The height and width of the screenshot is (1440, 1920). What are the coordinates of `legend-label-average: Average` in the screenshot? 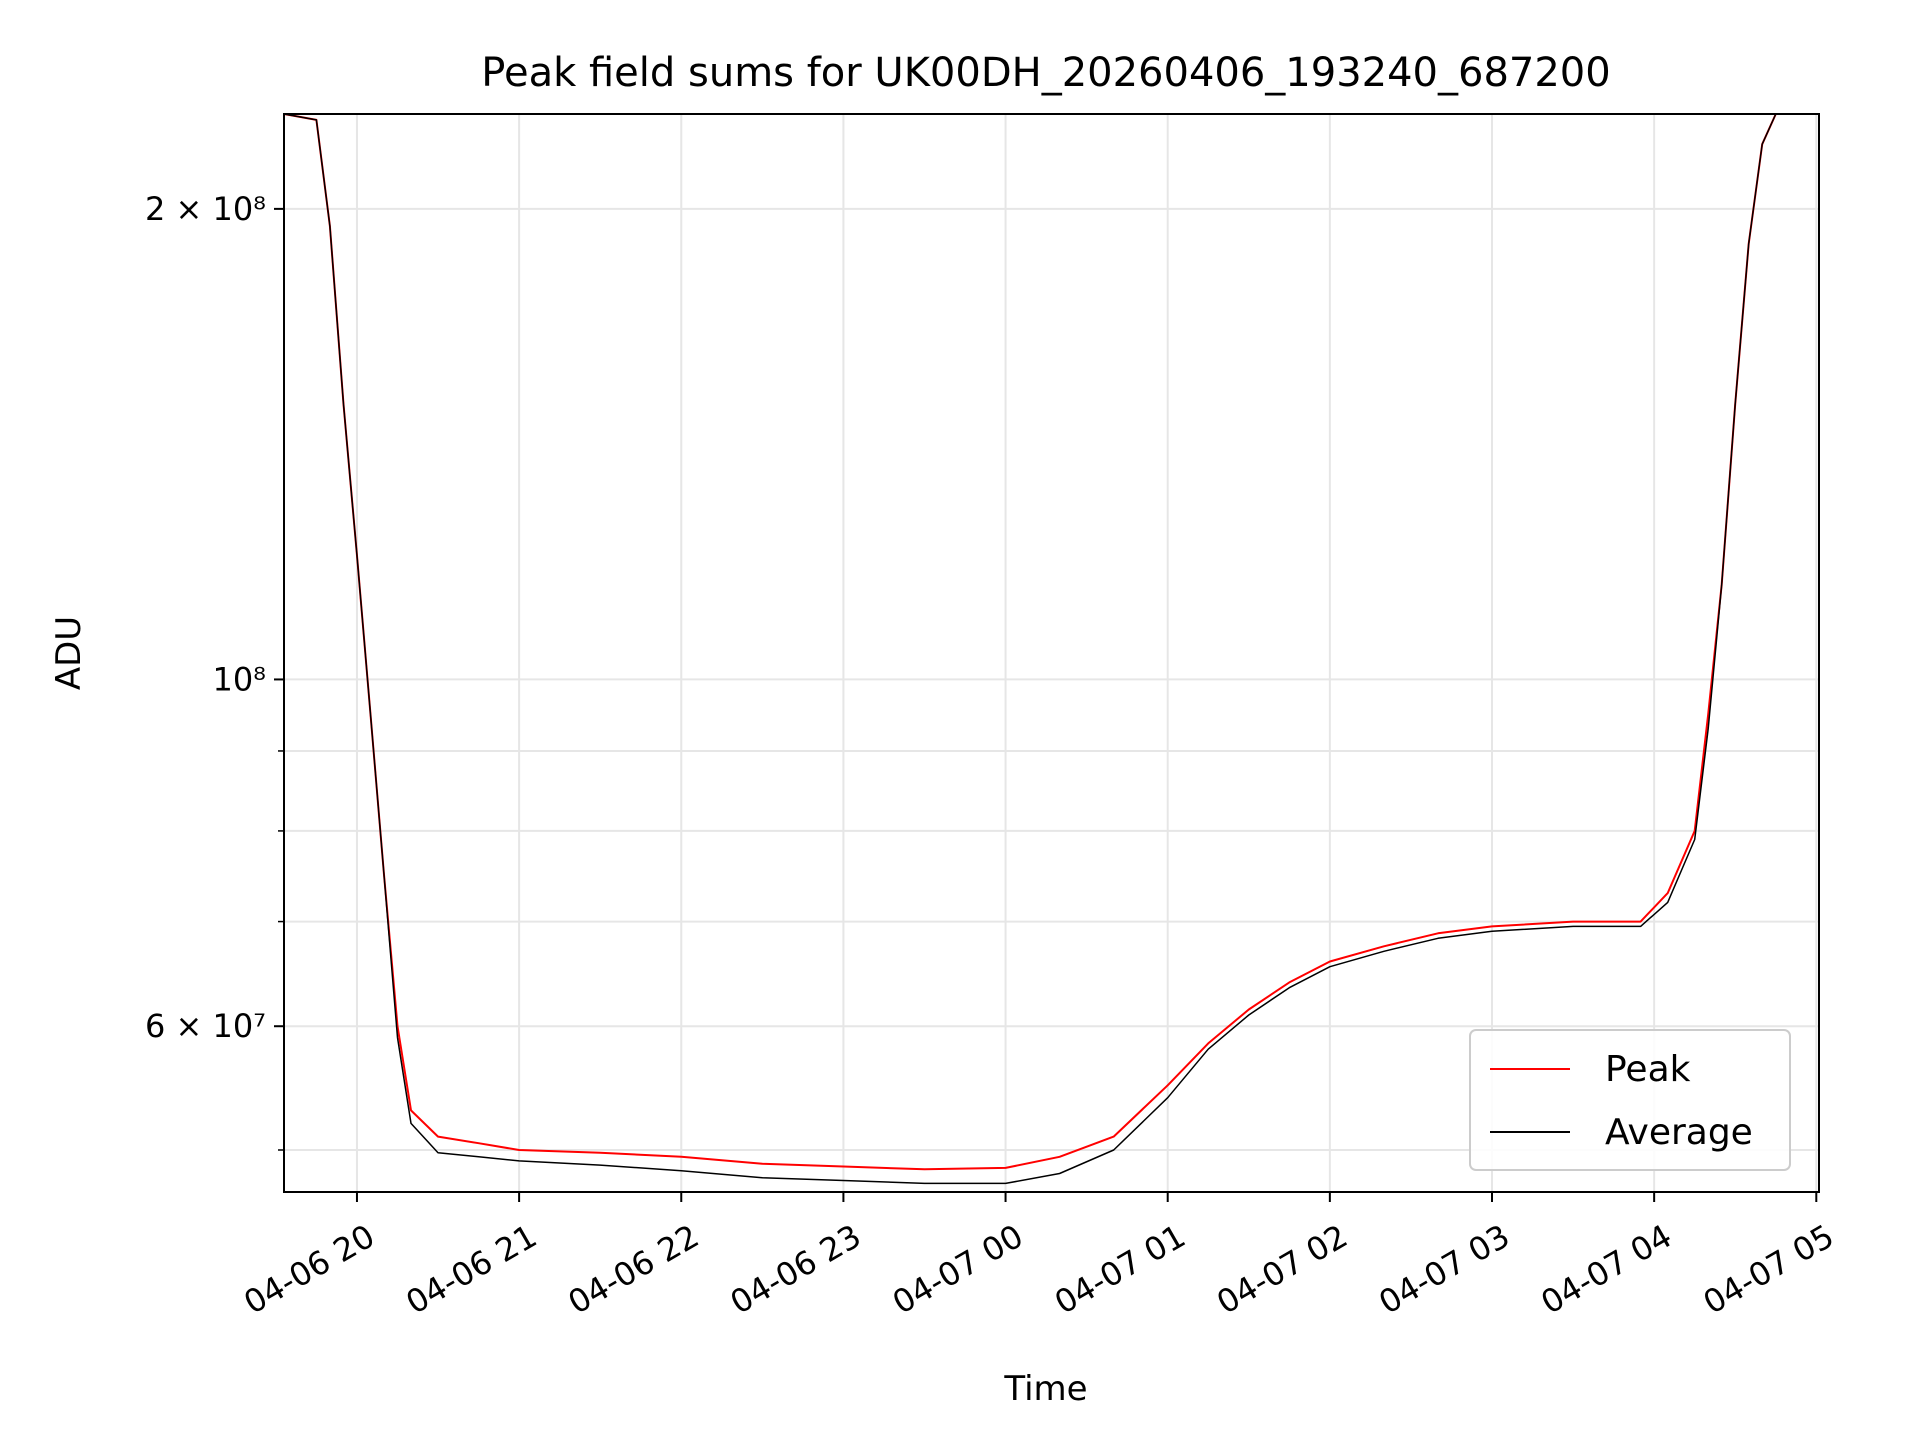 It's located at (1679, 1132).